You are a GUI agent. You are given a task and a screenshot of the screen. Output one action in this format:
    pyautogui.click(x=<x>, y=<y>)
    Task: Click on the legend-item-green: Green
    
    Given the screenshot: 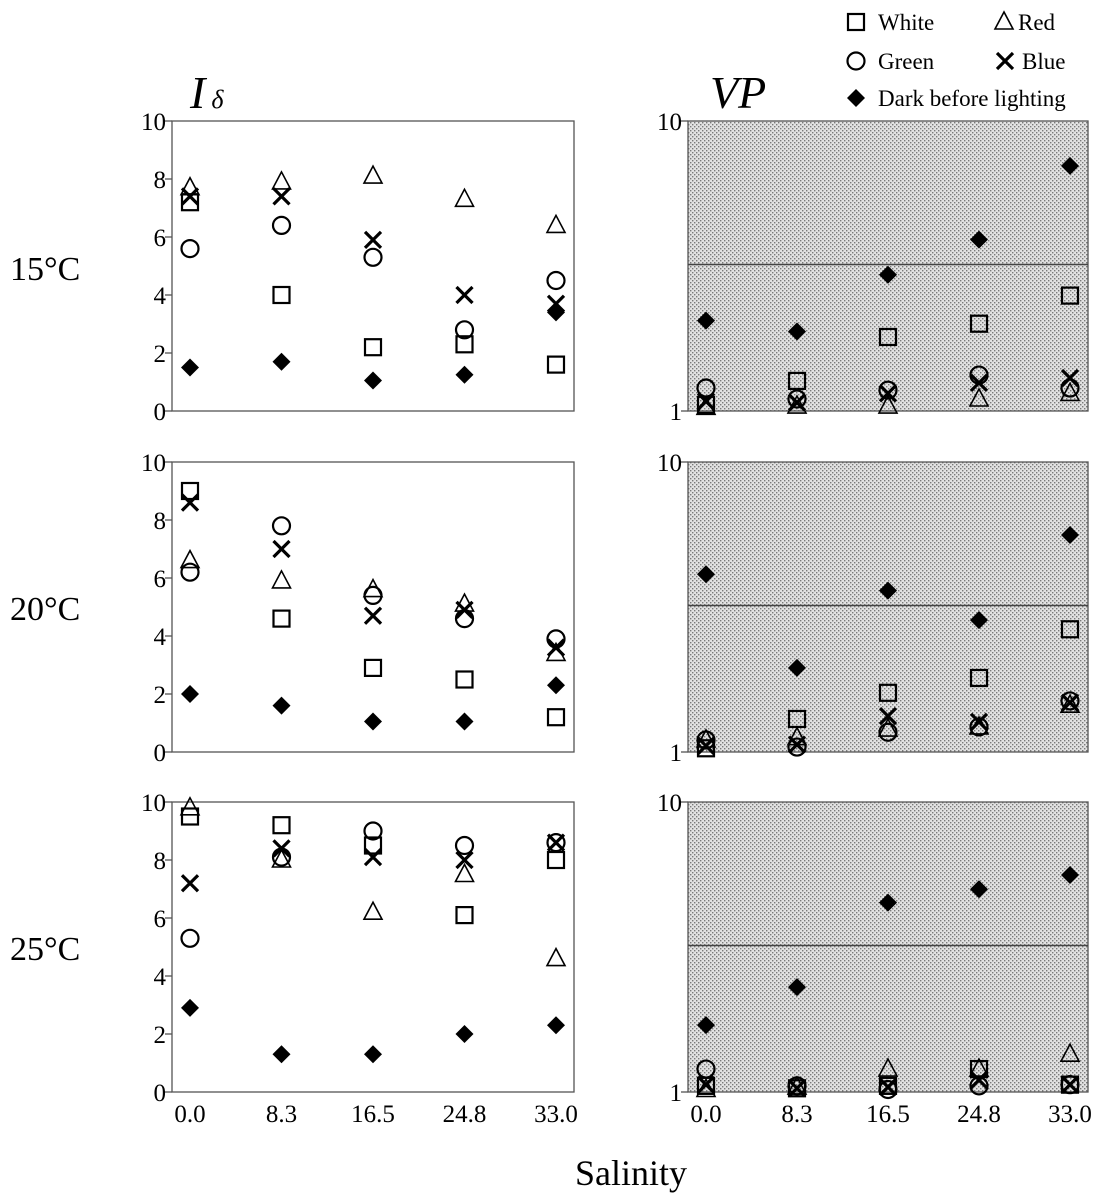 What is the action you would take?
    pyautogui.click(x=890, y=61)
    